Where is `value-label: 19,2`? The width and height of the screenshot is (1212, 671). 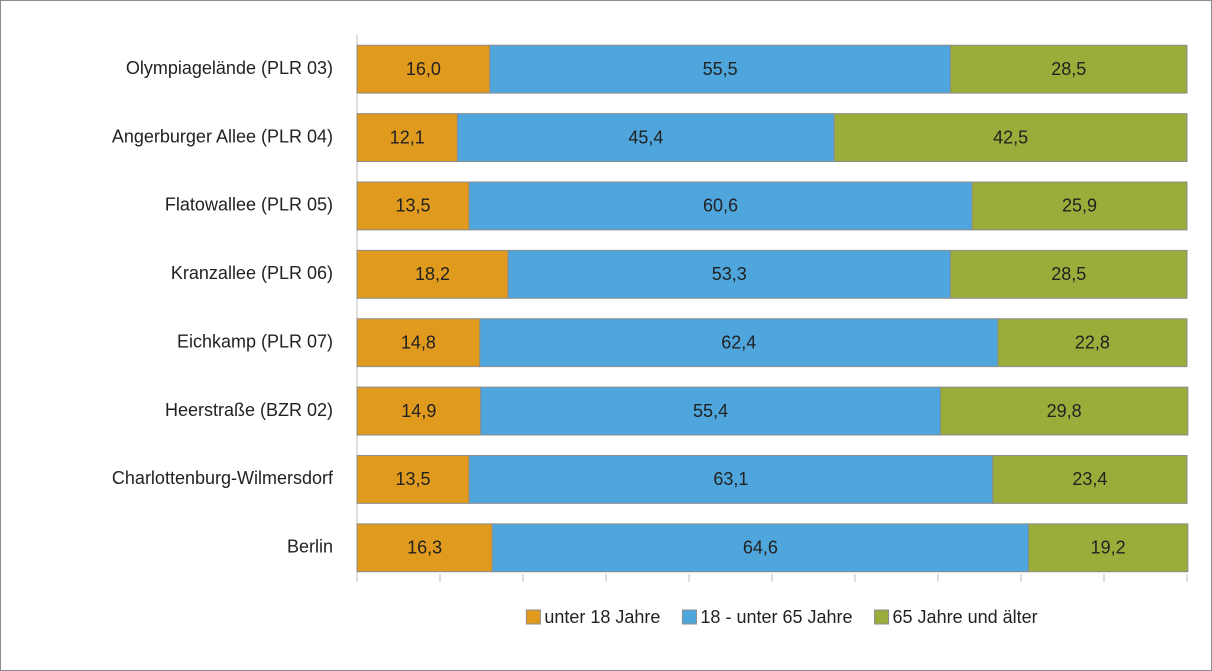 value-label: 19,2 is located at coordinates (1108, 548).